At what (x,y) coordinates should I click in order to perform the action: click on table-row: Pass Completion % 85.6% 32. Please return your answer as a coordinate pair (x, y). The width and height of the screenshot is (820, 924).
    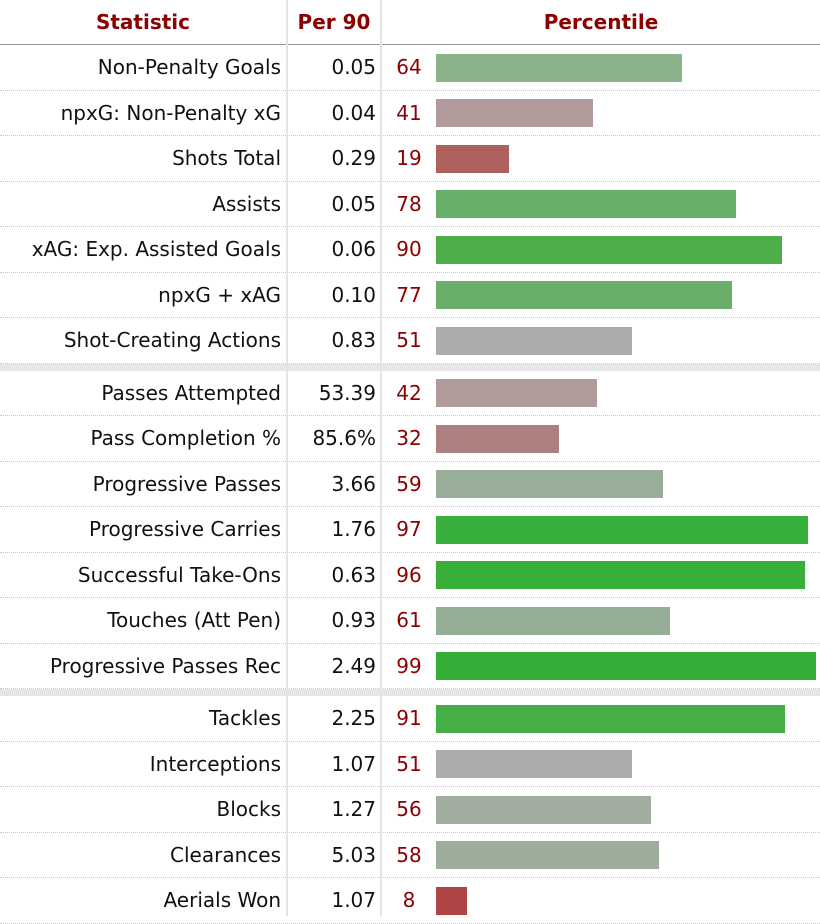
    Looking at the image, I should click on (410, 439).